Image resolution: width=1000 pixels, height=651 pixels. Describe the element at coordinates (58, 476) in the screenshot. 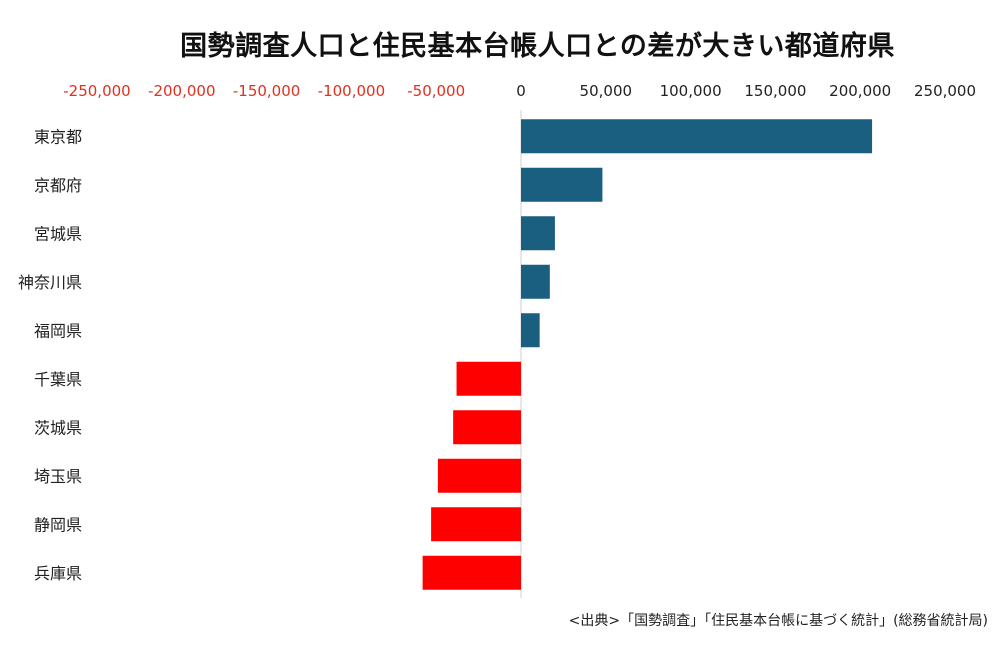

I see `category-label: 埼玉県` at that location.